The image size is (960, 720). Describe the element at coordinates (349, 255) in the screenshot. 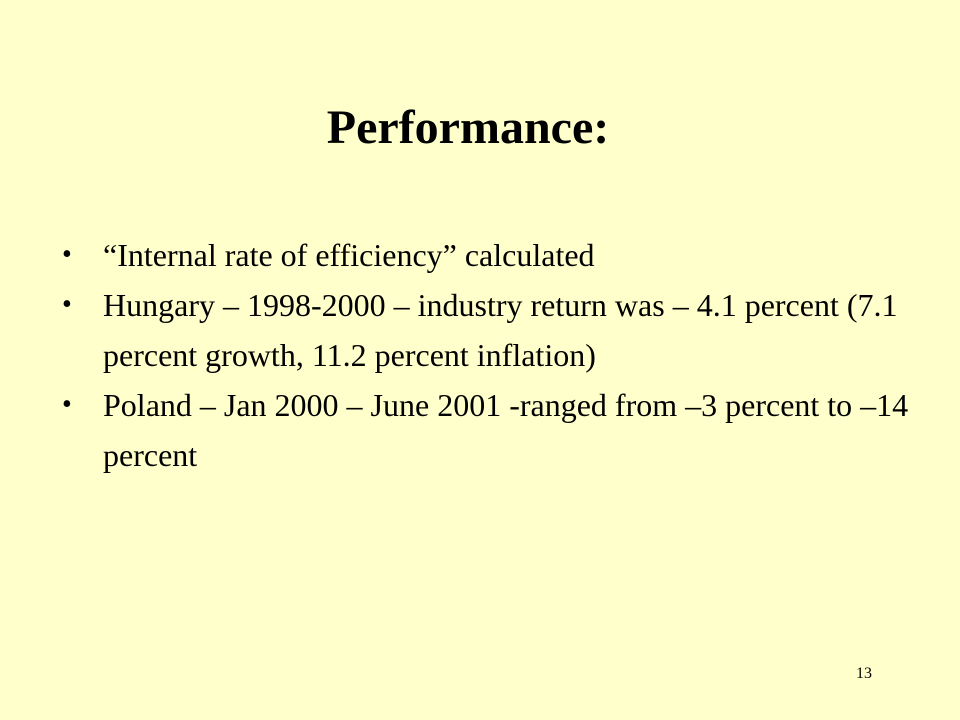

I see `bullet-text: “Internal rate of efficiency” calculated` at that location.